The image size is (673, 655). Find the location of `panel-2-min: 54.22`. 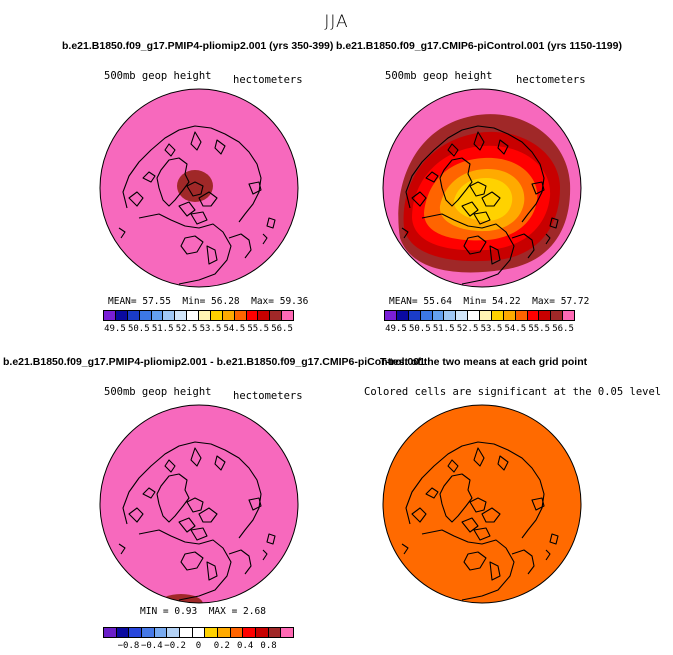

panel-2-min: 54.22 is located at coordinates (506, 301).